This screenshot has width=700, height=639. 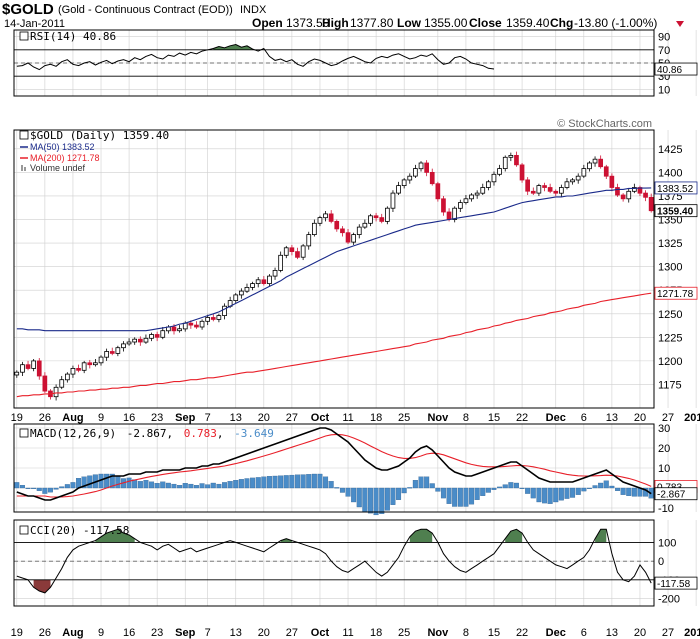 I want to click on cci-x-label: 8, so click(x=466, y=633).